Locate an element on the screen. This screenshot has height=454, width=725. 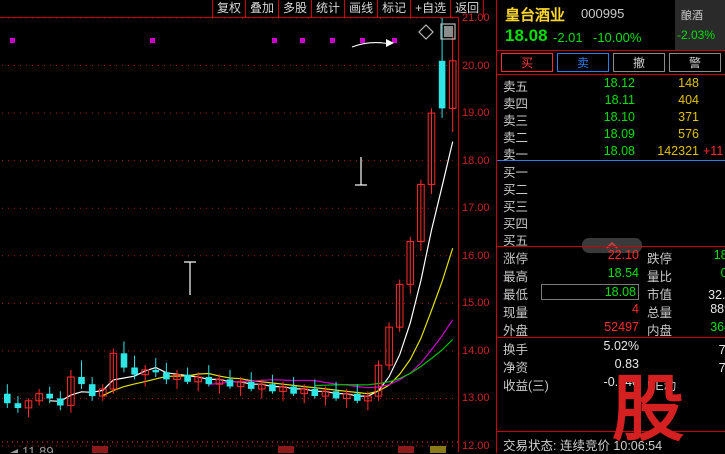
stat-value-right: 77亿 is located at coordinates (721, 350).